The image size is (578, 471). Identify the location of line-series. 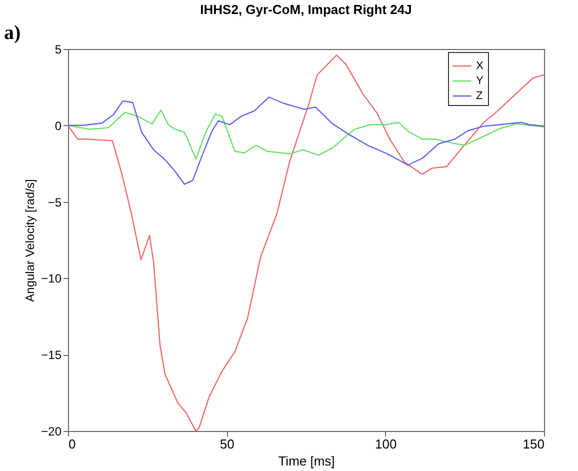
(306, 135).